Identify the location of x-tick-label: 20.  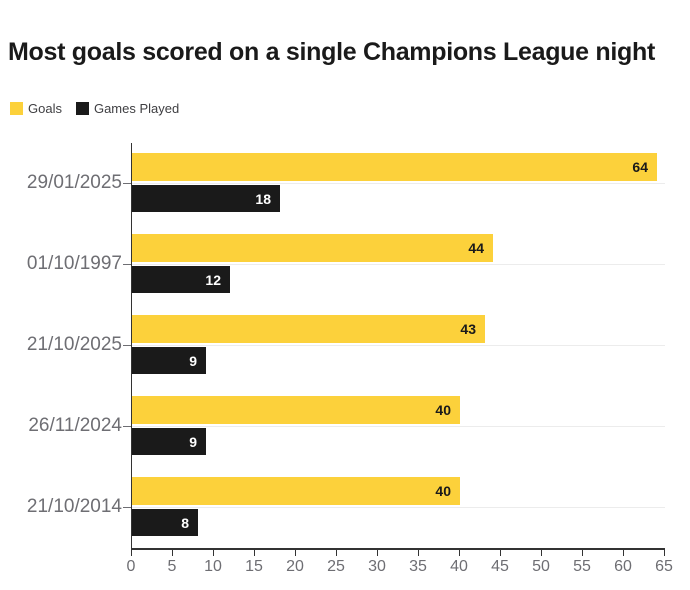
(295, 566).